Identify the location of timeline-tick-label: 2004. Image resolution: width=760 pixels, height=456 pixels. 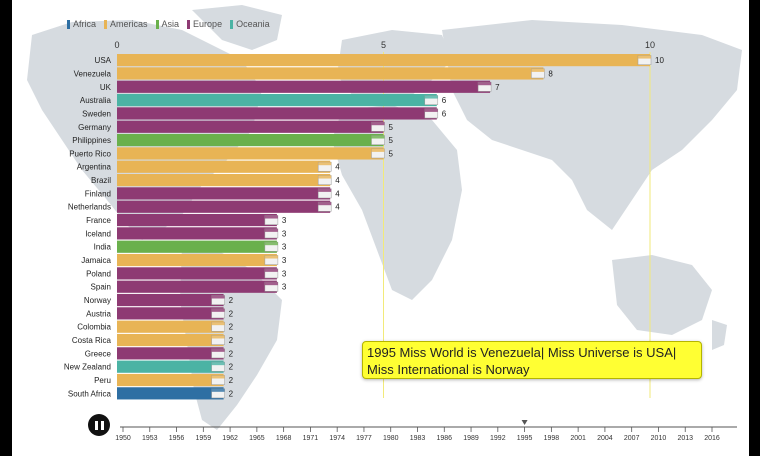
(605, 438).